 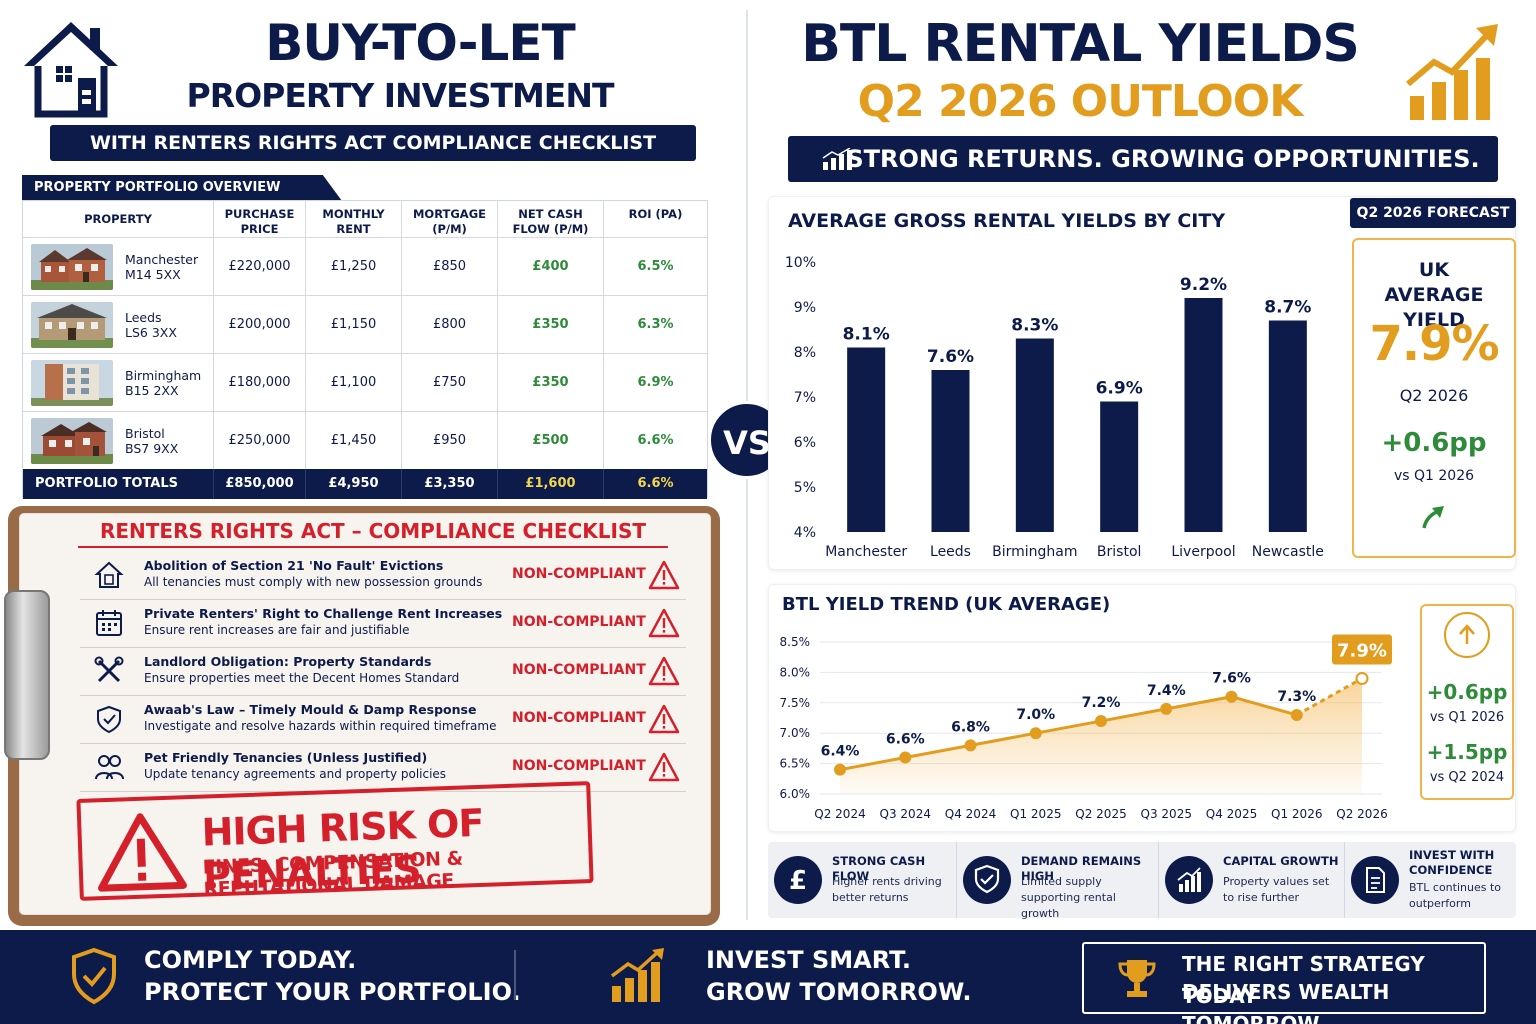 What do you see at coordinates (1467, 777) in the screenshot?
I see `trend-vs-2: vs Q2 2024` at bounding box center [1467, 777].